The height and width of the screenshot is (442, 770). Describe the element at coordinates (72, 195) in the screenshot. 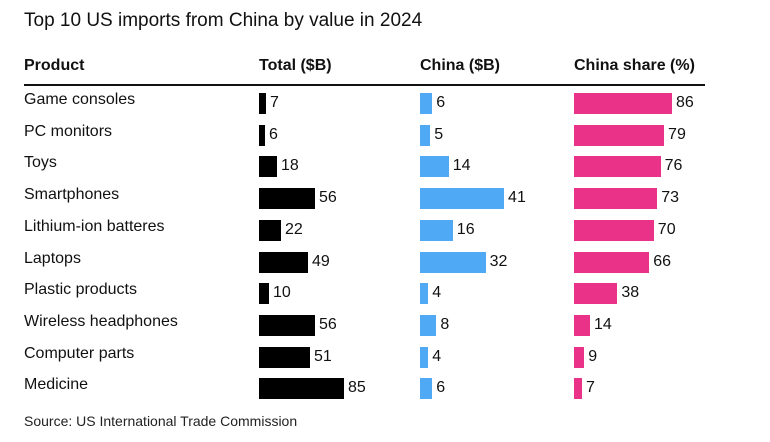

I see `row-label: Smartphones` at that location.